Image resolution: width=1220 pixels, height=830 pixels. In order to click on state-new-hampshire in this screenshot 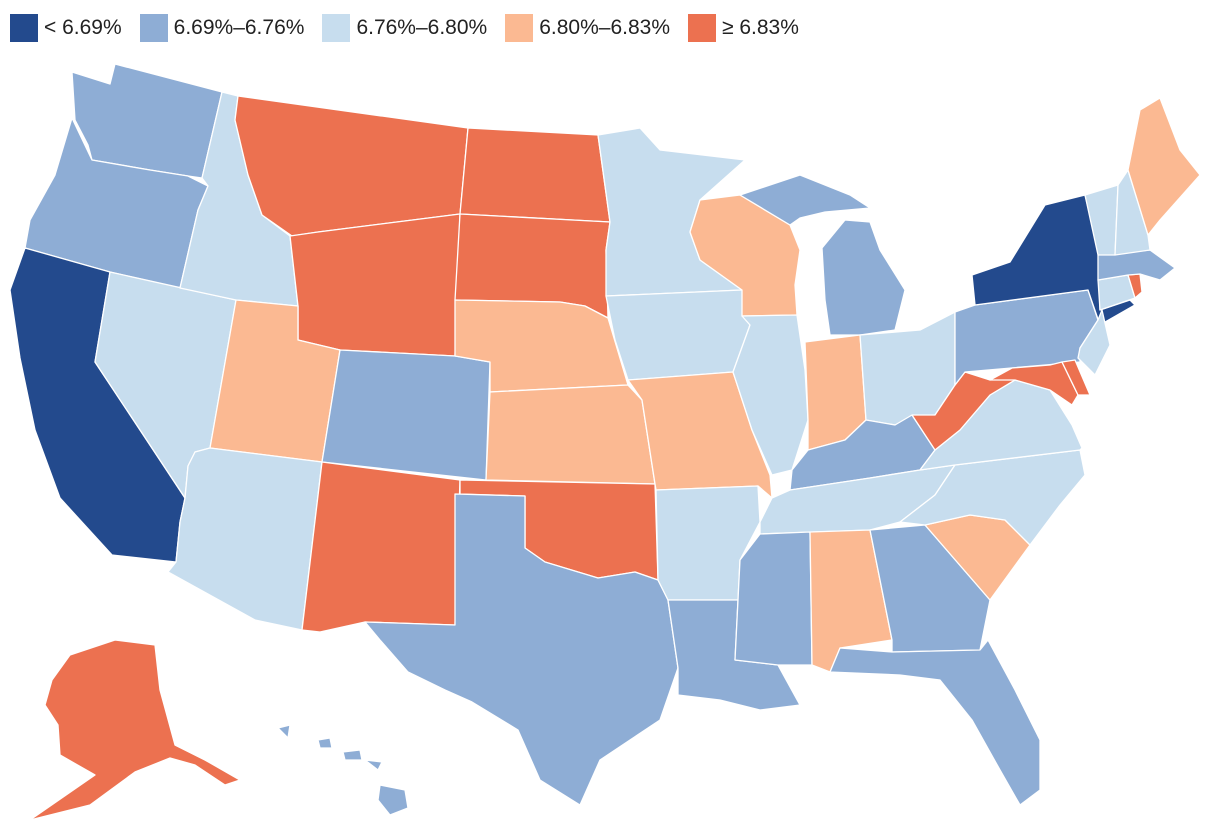, I will do `click(1132, 212)`.